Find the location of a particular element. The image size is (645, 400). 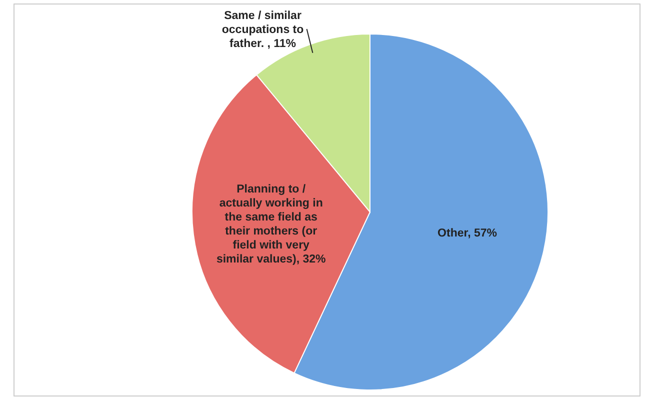

slice-label: Same / similar occupations to father. , 11% is located at coordinates (263, 30).